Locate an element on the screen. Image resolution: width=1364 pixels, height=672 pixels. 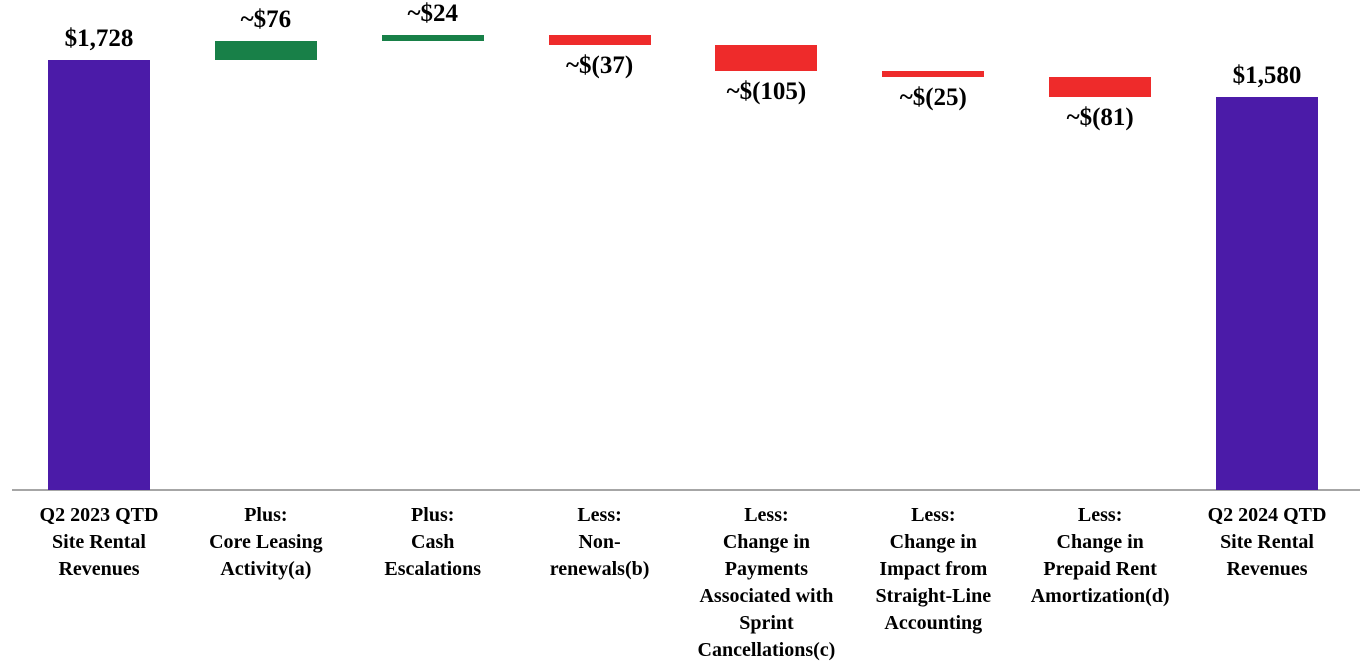
value-label: ~$76 is located at coordinates (266, 20).